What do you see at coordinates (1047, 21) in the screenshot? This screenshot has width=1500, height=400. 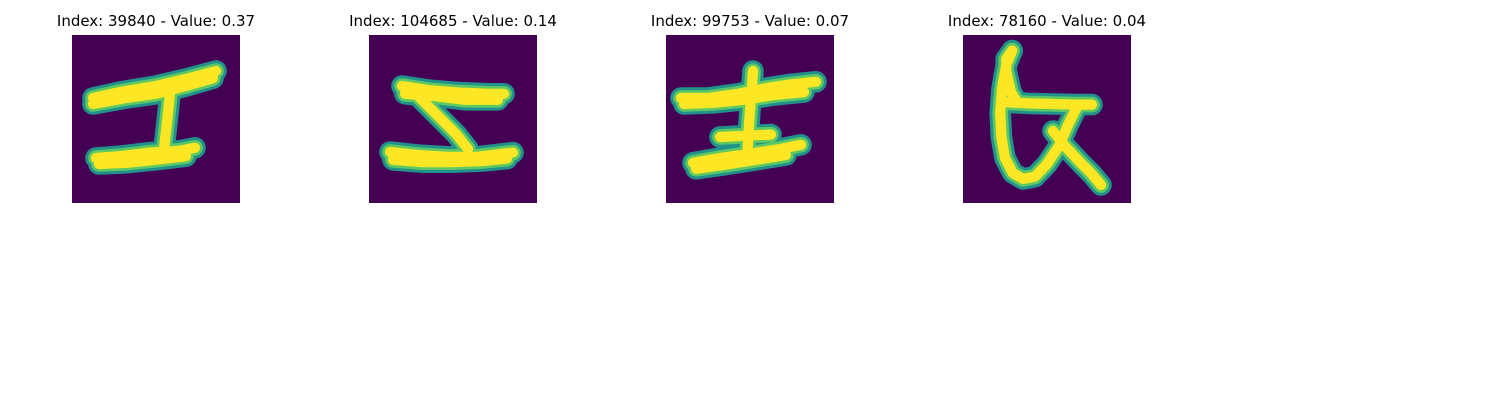 I see `panel-title-4: Index: 78160 - Value: 0.04` at bounding box center [1047, 21].